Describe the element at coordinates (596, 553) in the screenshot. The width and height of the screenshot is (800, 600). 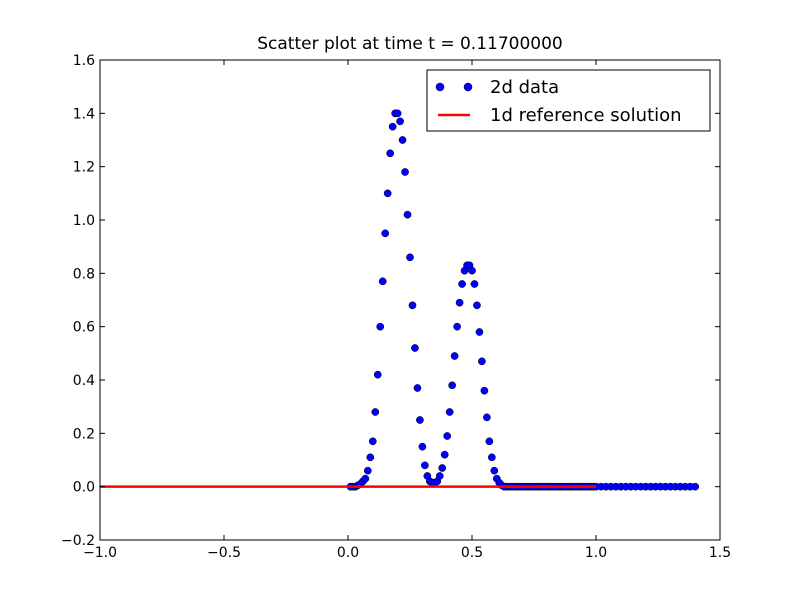
I see `x-tick-label: 1.0` at that location.